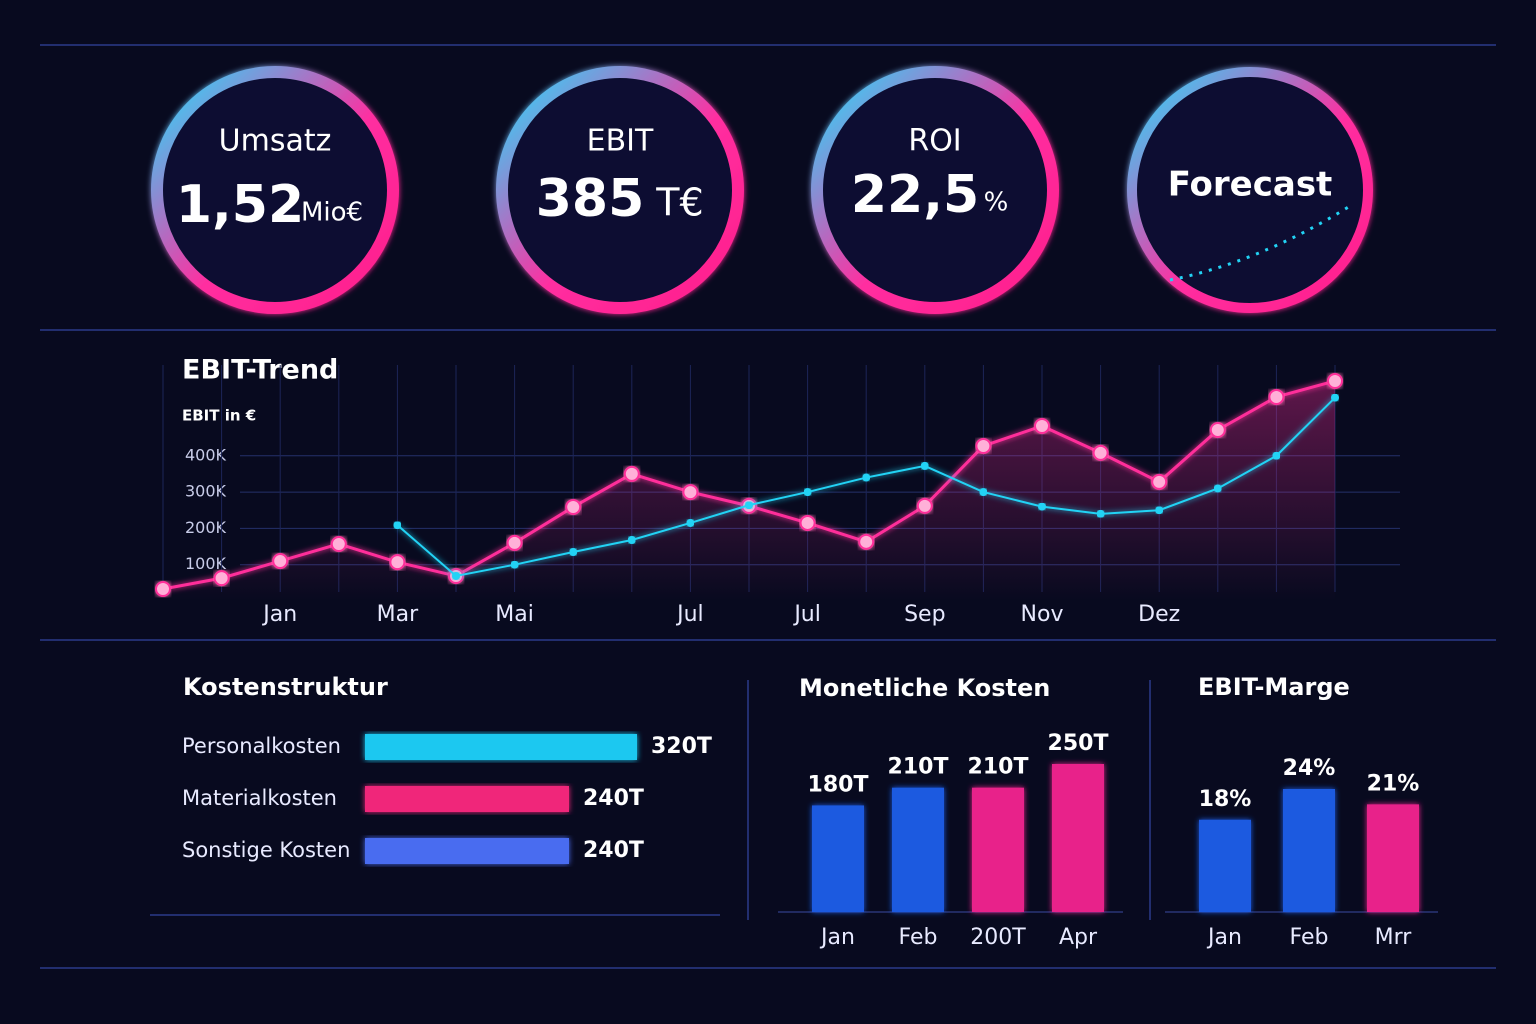 The width and height of the screenshot is (1536, 1024). I want to click on x-tick-label: Sep, so click(924, 614).